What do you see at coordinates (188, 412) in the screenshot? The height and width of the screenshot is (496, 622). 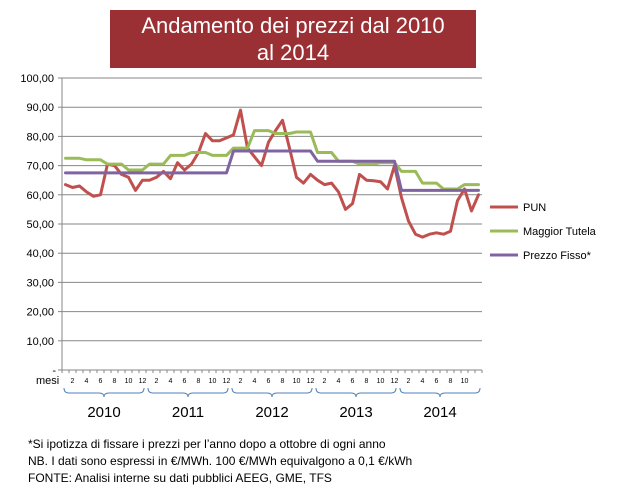 I see `year-label: 2011` at bounding box center [188, 412].